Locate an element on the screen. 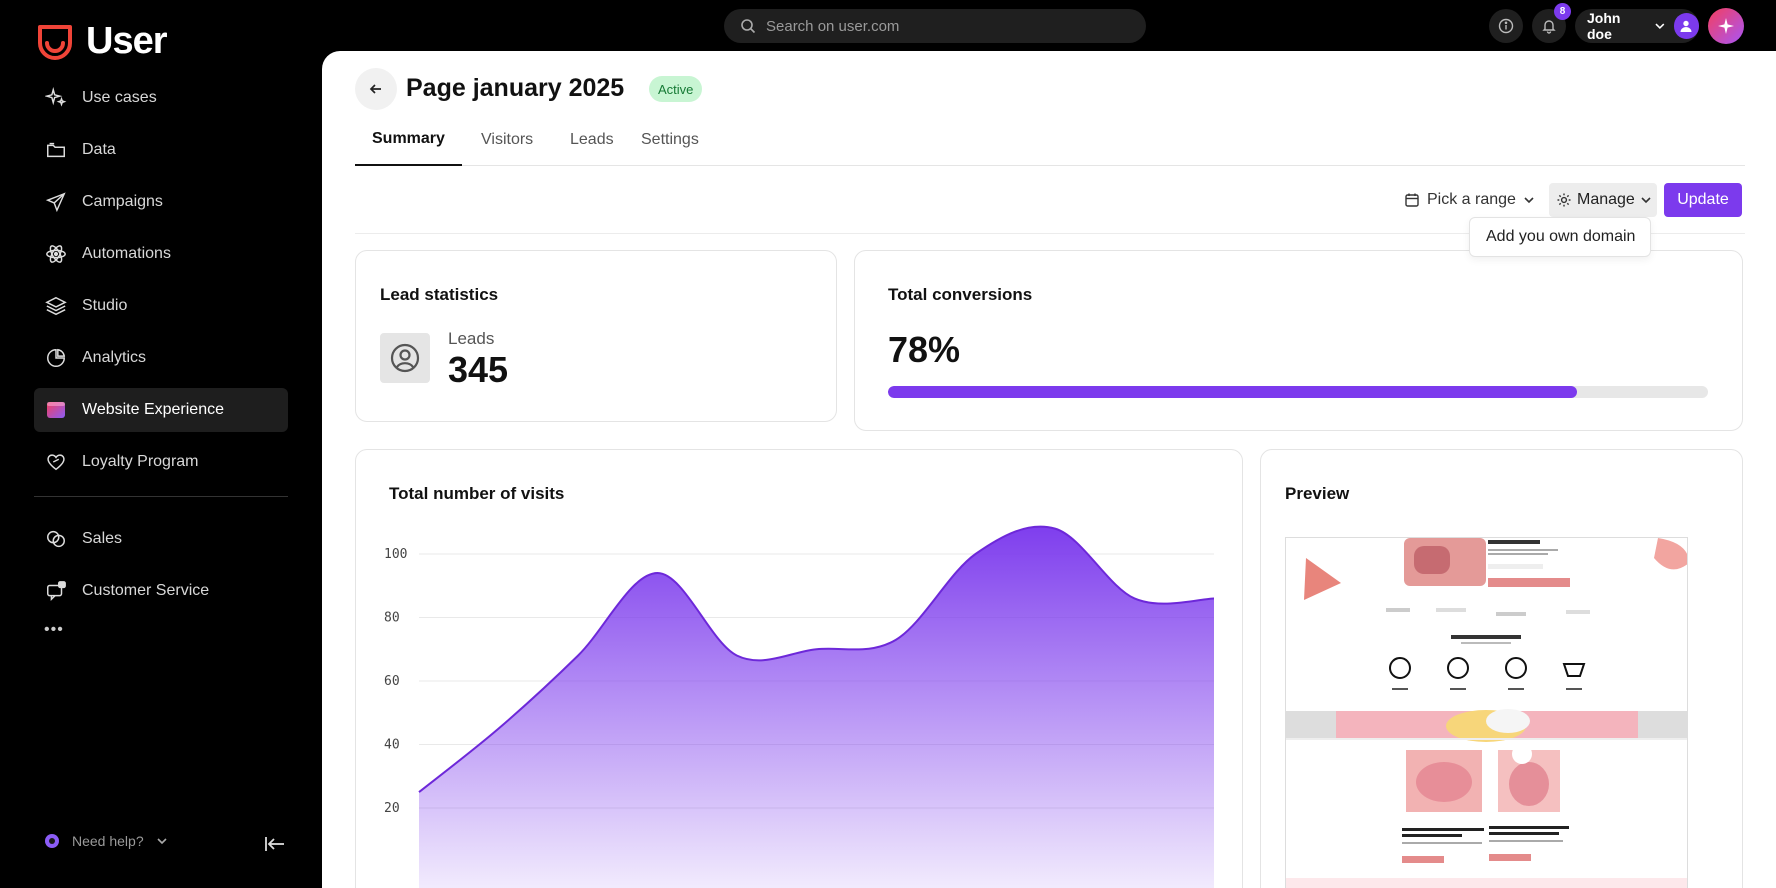 The image size is (1776, 888). sidebar-item-label: Website Experience is located at coordinates (153, 409).